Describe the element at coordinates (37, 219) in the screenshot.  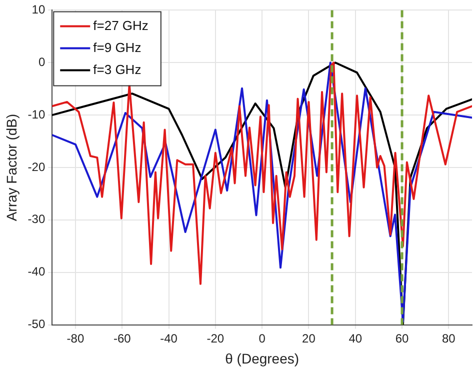
I see `y-tick-label: -30` at that location.